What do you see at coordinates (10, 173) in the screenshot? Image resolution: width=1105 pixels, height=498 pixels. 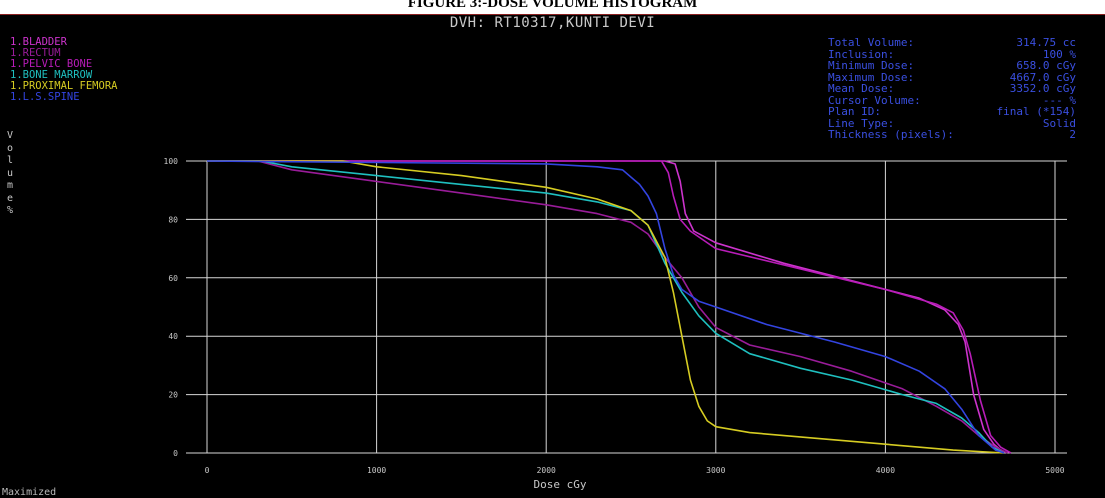 I see `y-axis-label: Volume %` at bounding box center [10, 173].